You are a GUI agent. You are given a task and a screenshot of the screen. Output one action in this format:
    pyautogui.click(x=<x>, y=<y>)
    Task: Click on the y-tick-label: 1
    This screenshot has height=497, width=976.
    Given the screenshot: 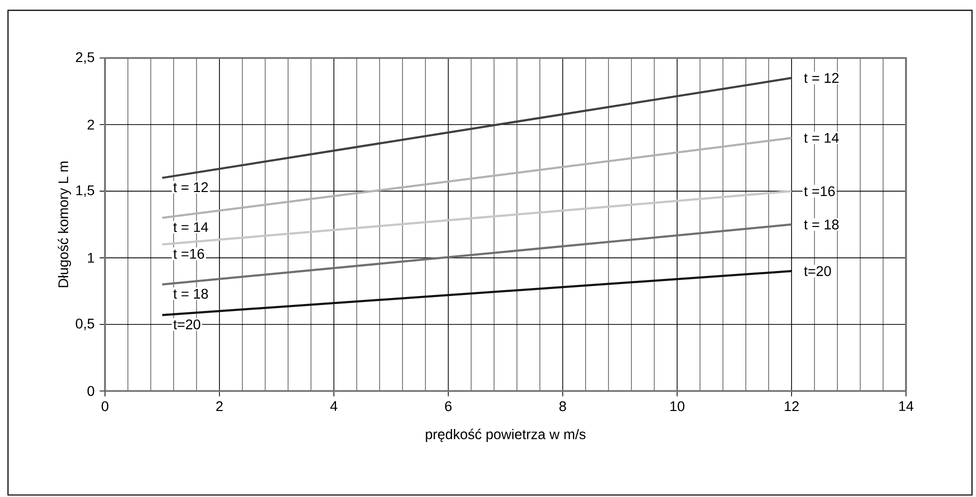 What is the action you would take?
    pyautogui.click(x=91, y=257)
    